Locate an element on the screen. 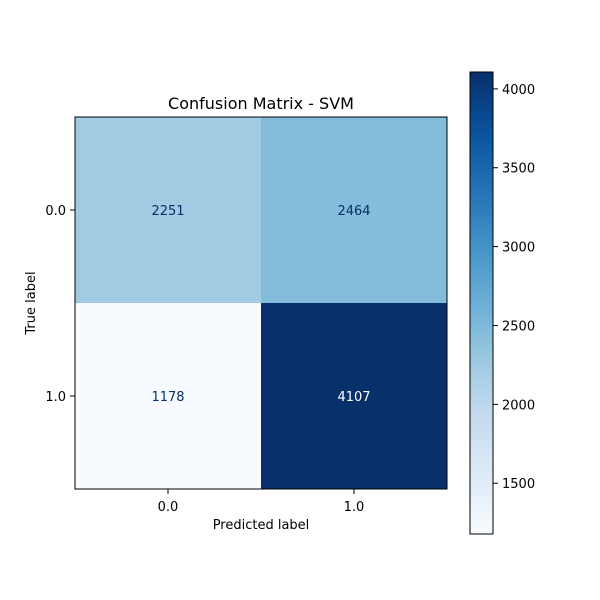  cell-value-label: 2251 is located at coordinates (167, 211).